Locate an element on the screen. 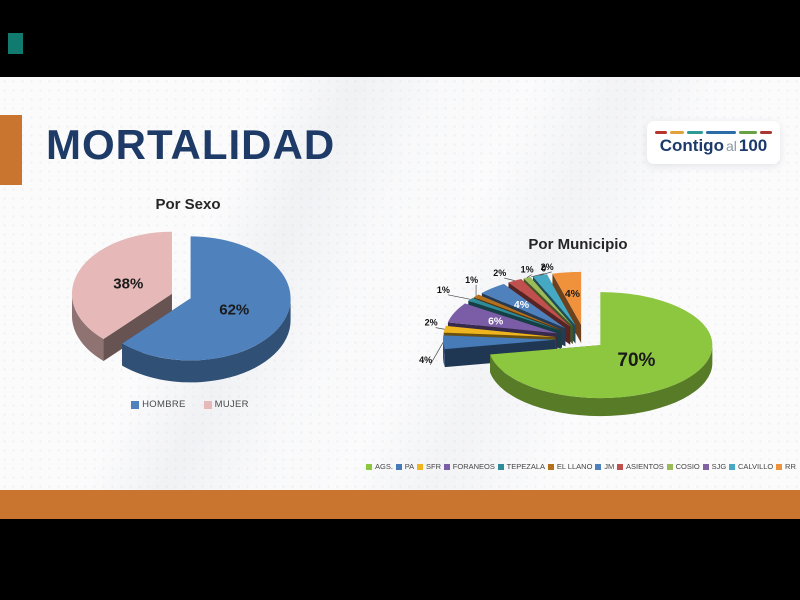 The height and width of the screenshot is (600, 800). logo-text: Contigo al 100 is located at coordinates (713, 145).